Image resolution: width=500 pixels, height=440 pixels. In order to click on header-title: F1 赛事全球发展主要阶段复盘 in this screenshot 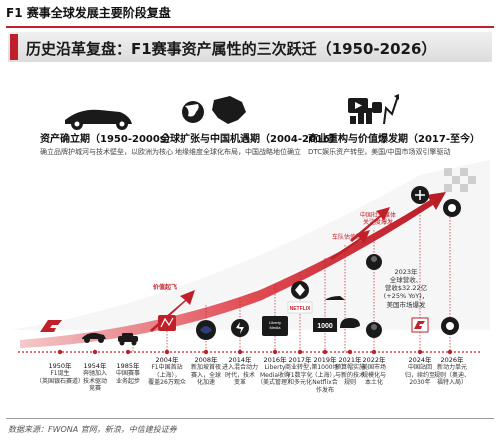, I will do `click(88, 13)`.